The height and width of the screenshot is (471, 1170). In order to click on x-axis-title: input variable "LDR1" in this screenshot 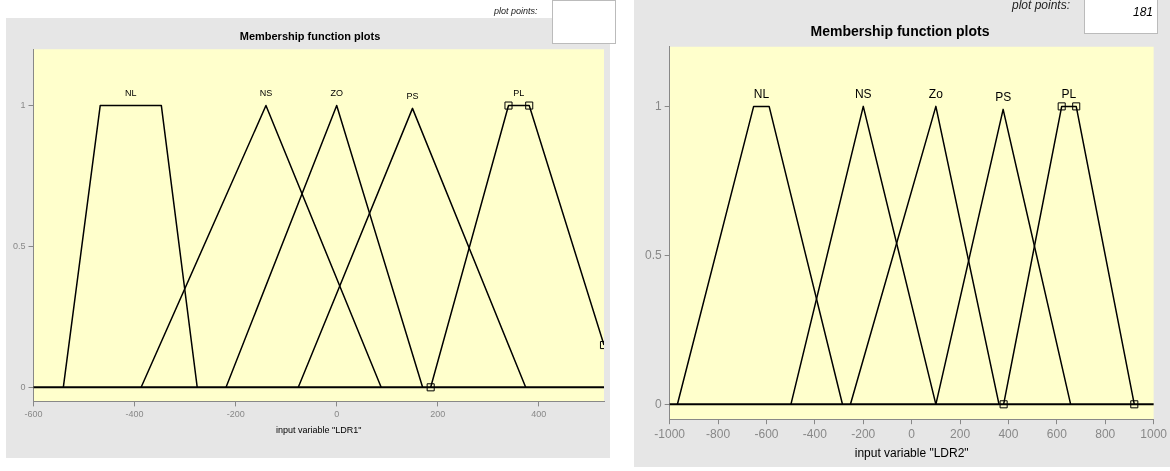, I will do `click(319, 430)`.